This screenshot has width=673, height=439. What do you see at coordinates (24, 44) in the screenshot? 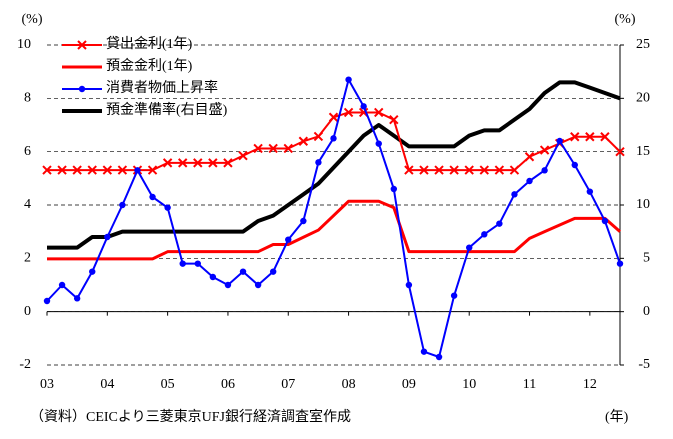
I see `y-tick-label: 10` at bounding box center [24, 44].